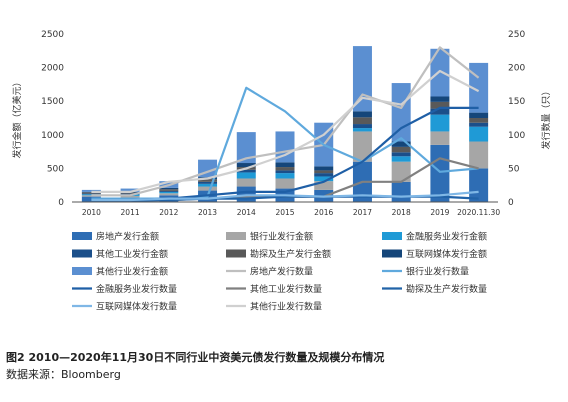 Image resolution: width=568 pixels, height=402 pixels. I want to click on legend-label: 勘探及生产发行数量, so click(446, 289).